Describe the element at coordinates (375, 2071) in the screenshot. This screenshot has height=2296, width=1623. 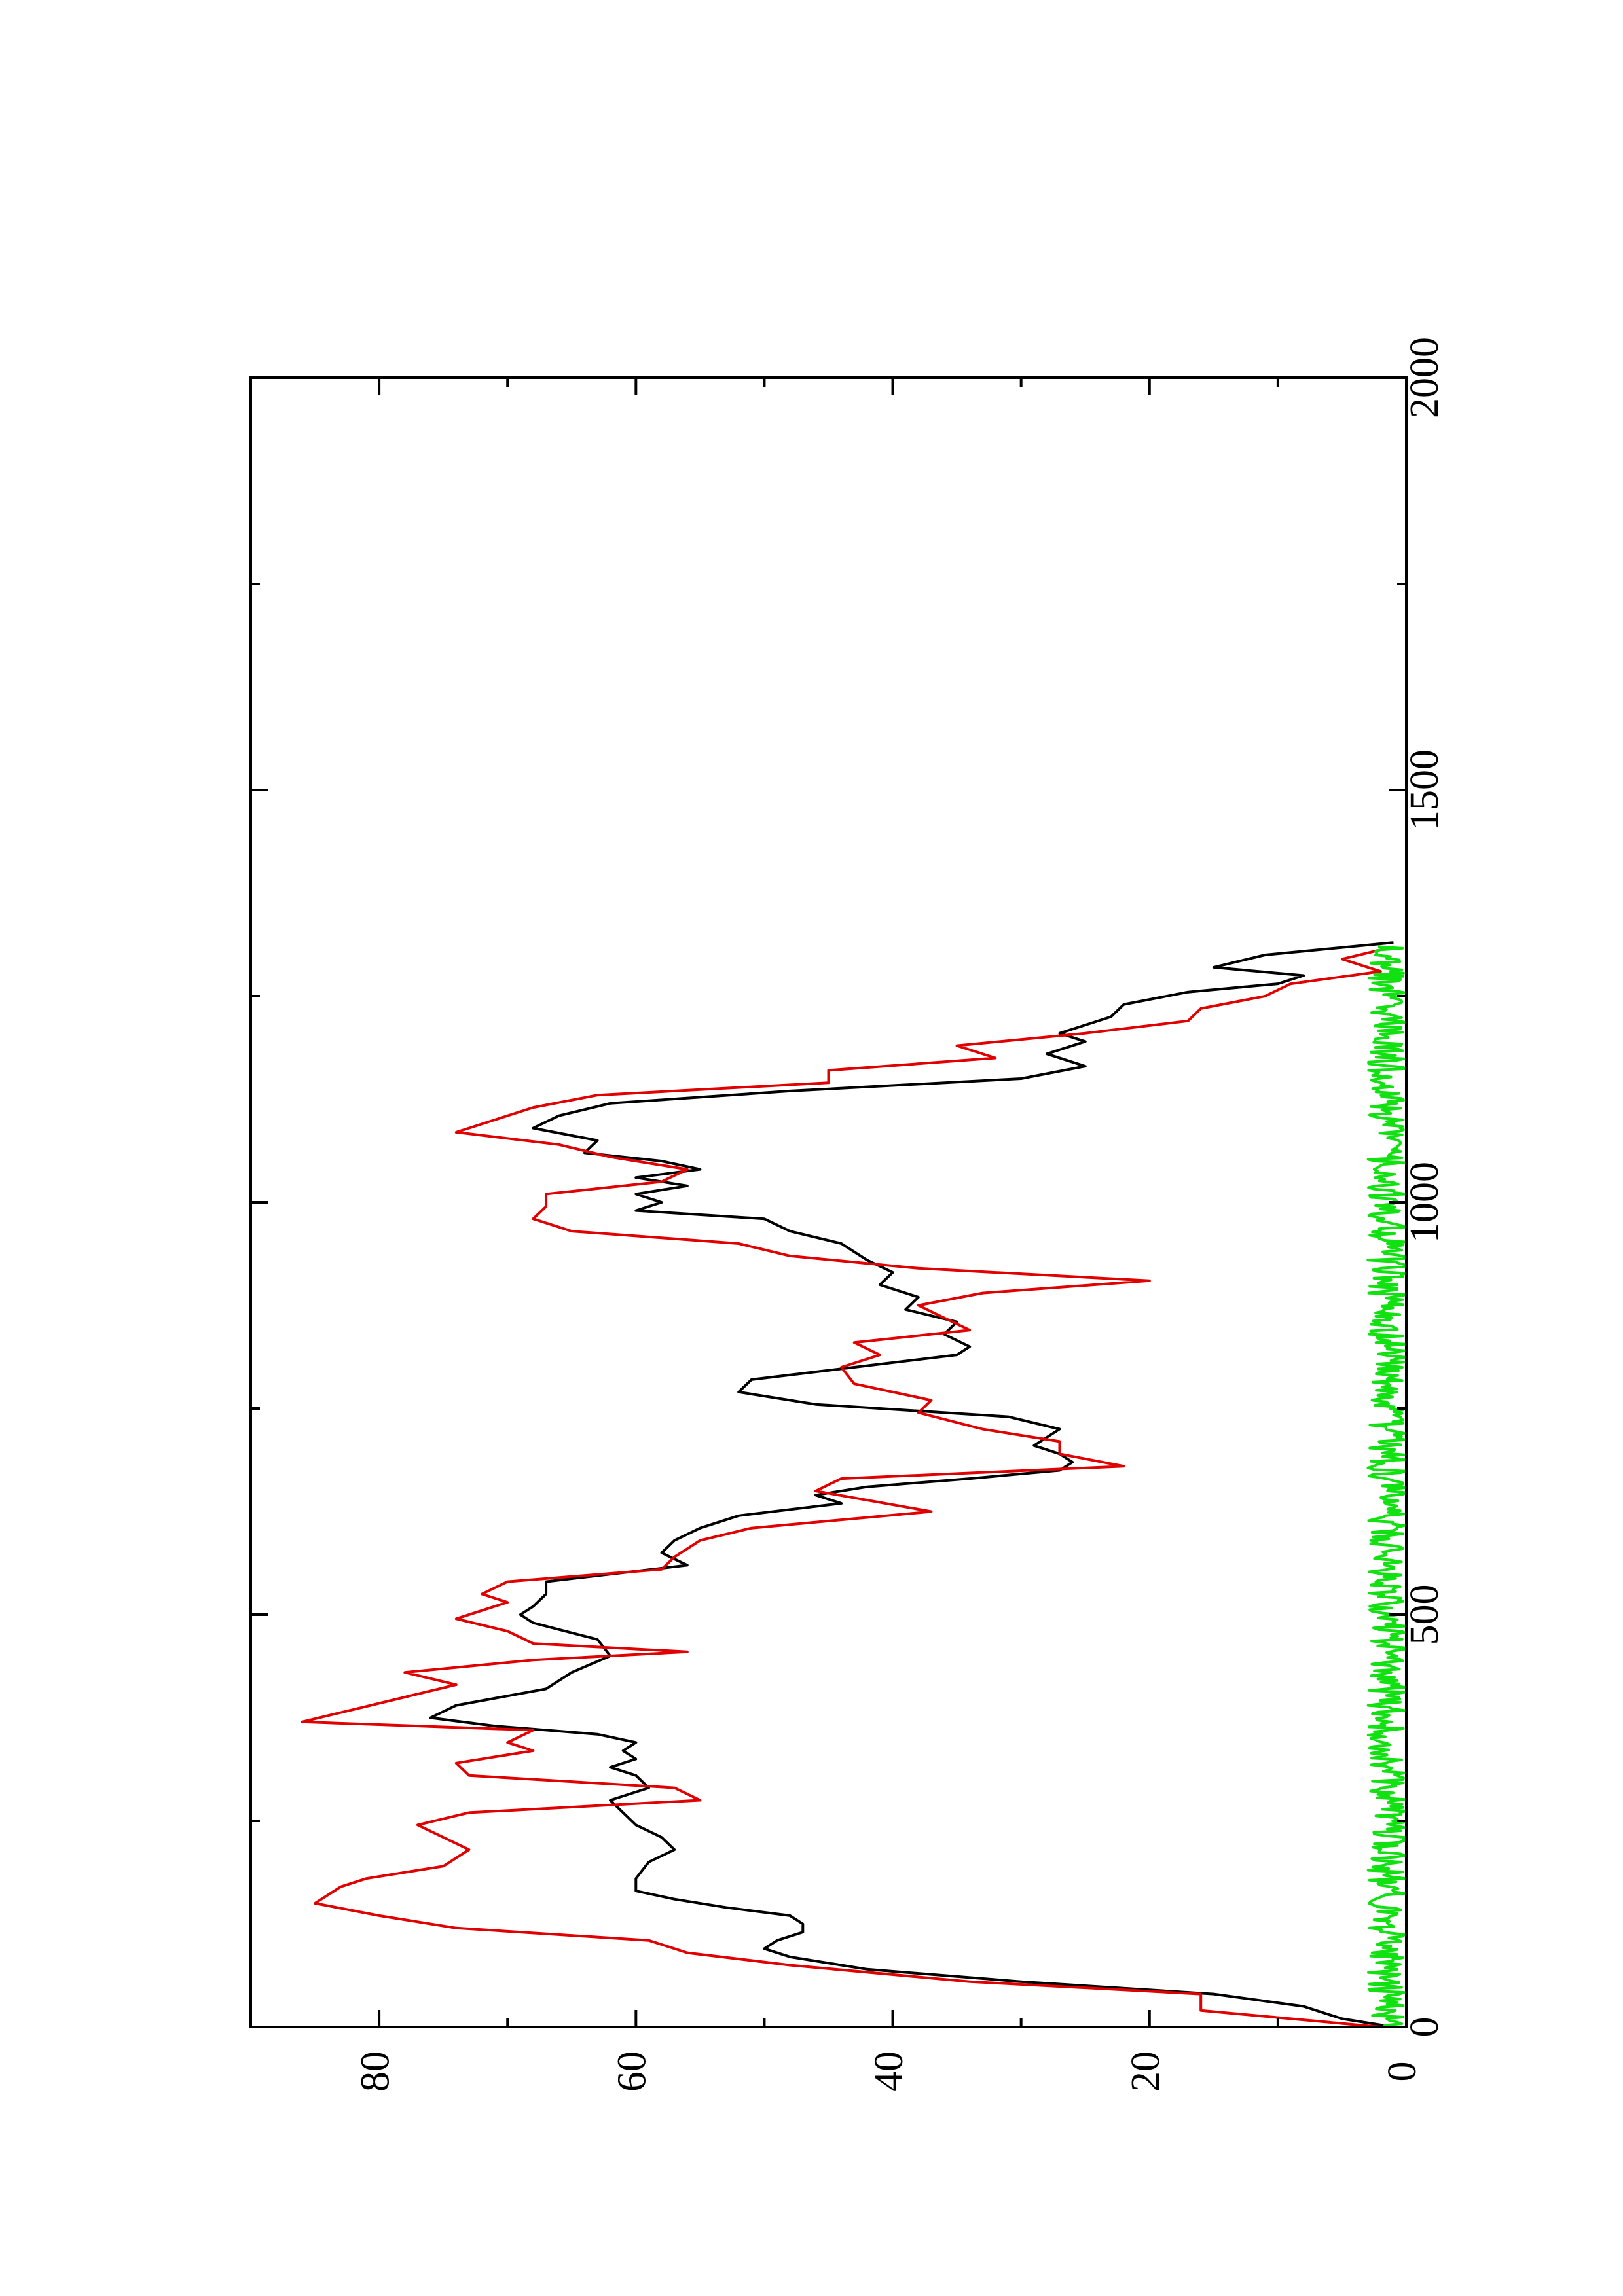
I see `y-tick-label: 80` at that location.